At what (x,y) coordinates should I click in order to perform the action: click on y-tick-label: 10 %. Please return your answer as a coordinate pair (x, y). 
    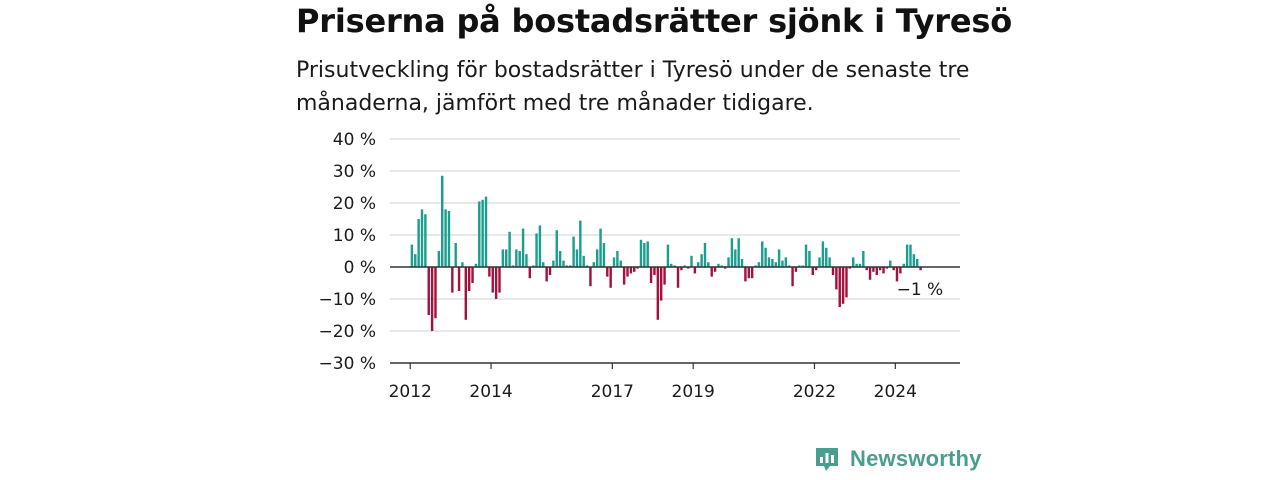
    Looking at the image, I should click on (354, 236).